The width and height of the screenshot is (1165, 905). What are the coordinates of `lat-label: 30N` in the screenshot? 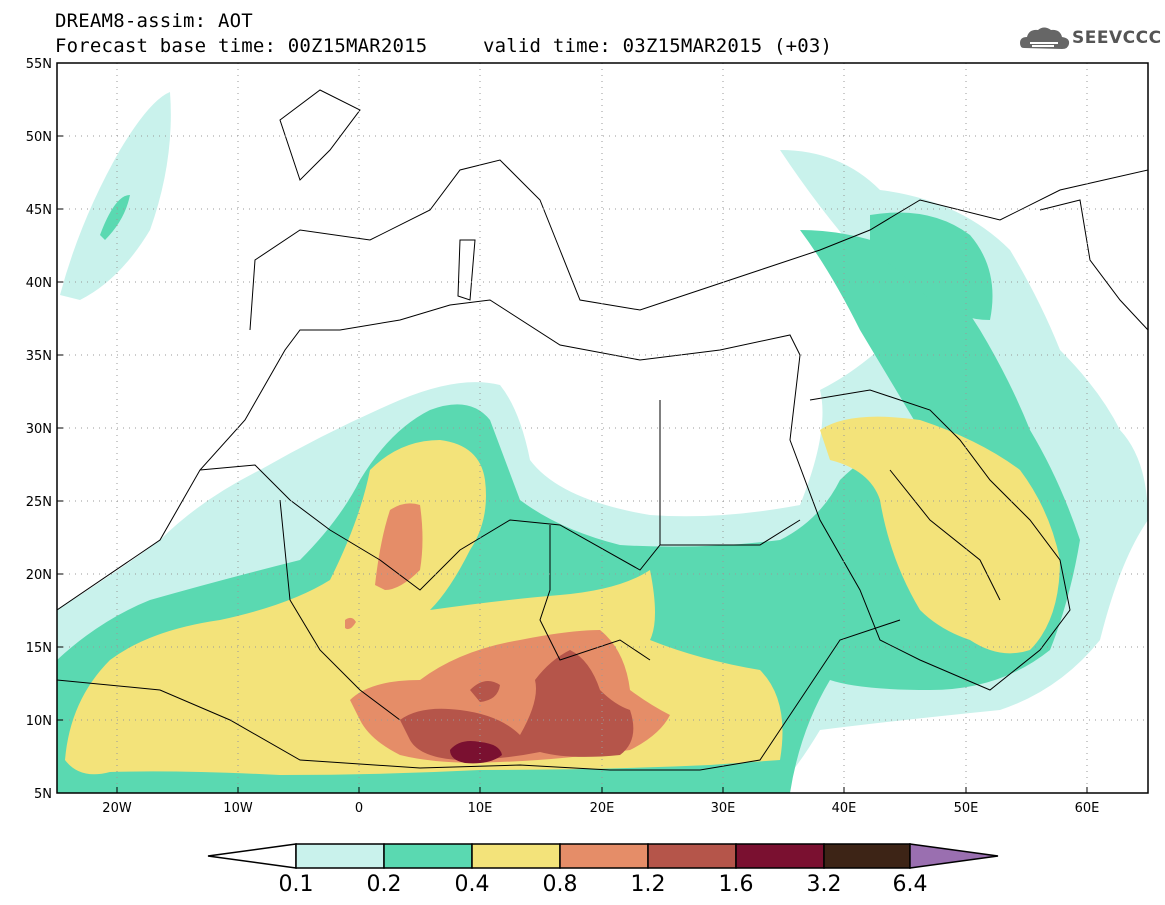 It's located at (39, 429).